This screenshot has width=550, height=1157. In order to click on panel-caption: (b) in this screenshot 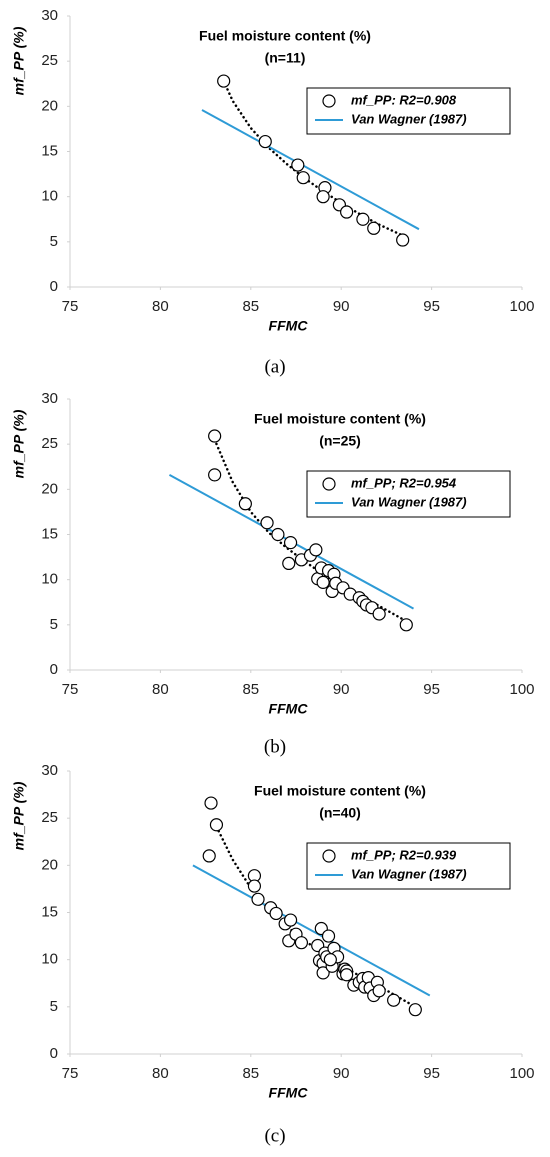, I will do `click(275, 746)`.